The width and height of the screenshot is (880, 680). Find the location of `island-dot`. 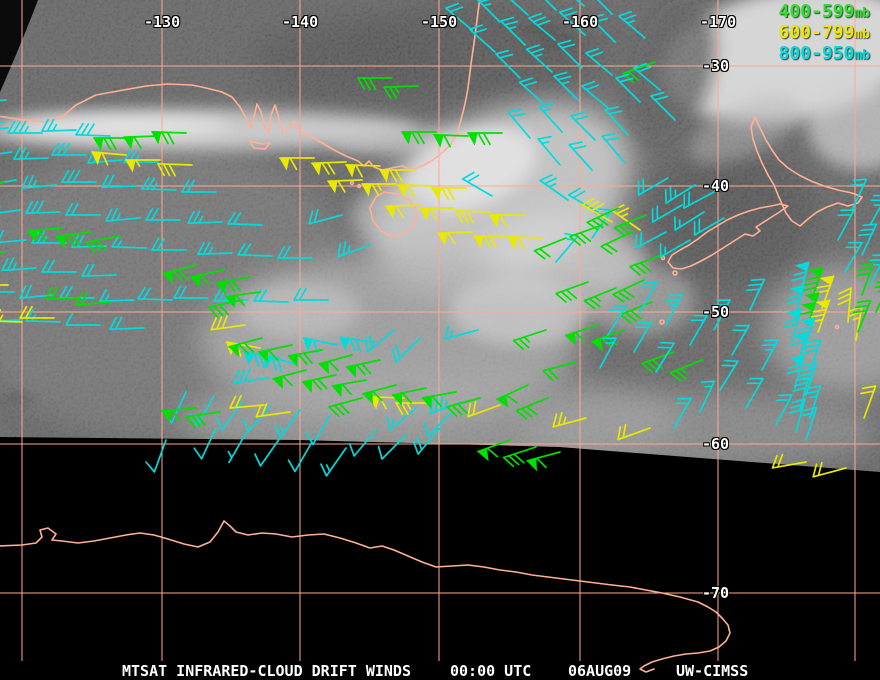

island-dot is located at coordinates (837, 327).